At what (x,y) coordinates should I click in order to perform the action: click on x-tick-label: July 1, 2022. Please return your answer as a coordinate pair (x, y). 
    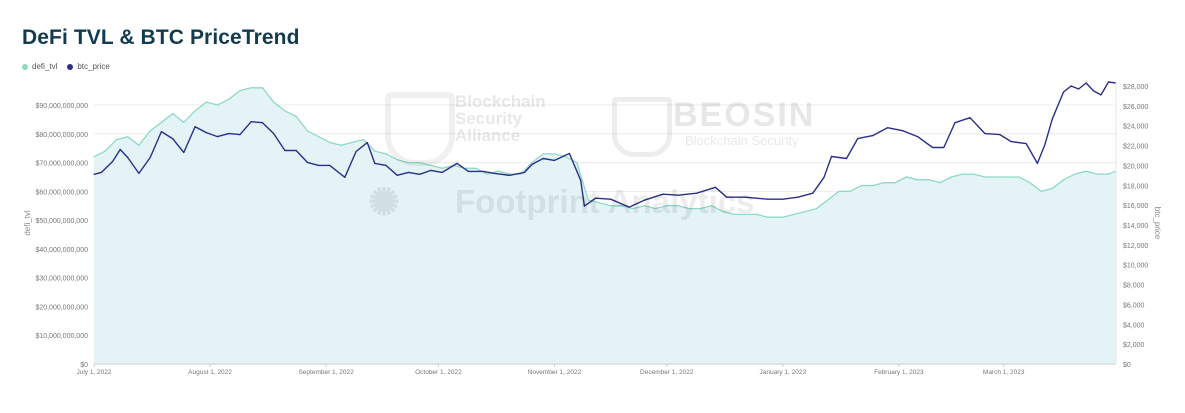
    Looking at the image, I should click on (93, 372).